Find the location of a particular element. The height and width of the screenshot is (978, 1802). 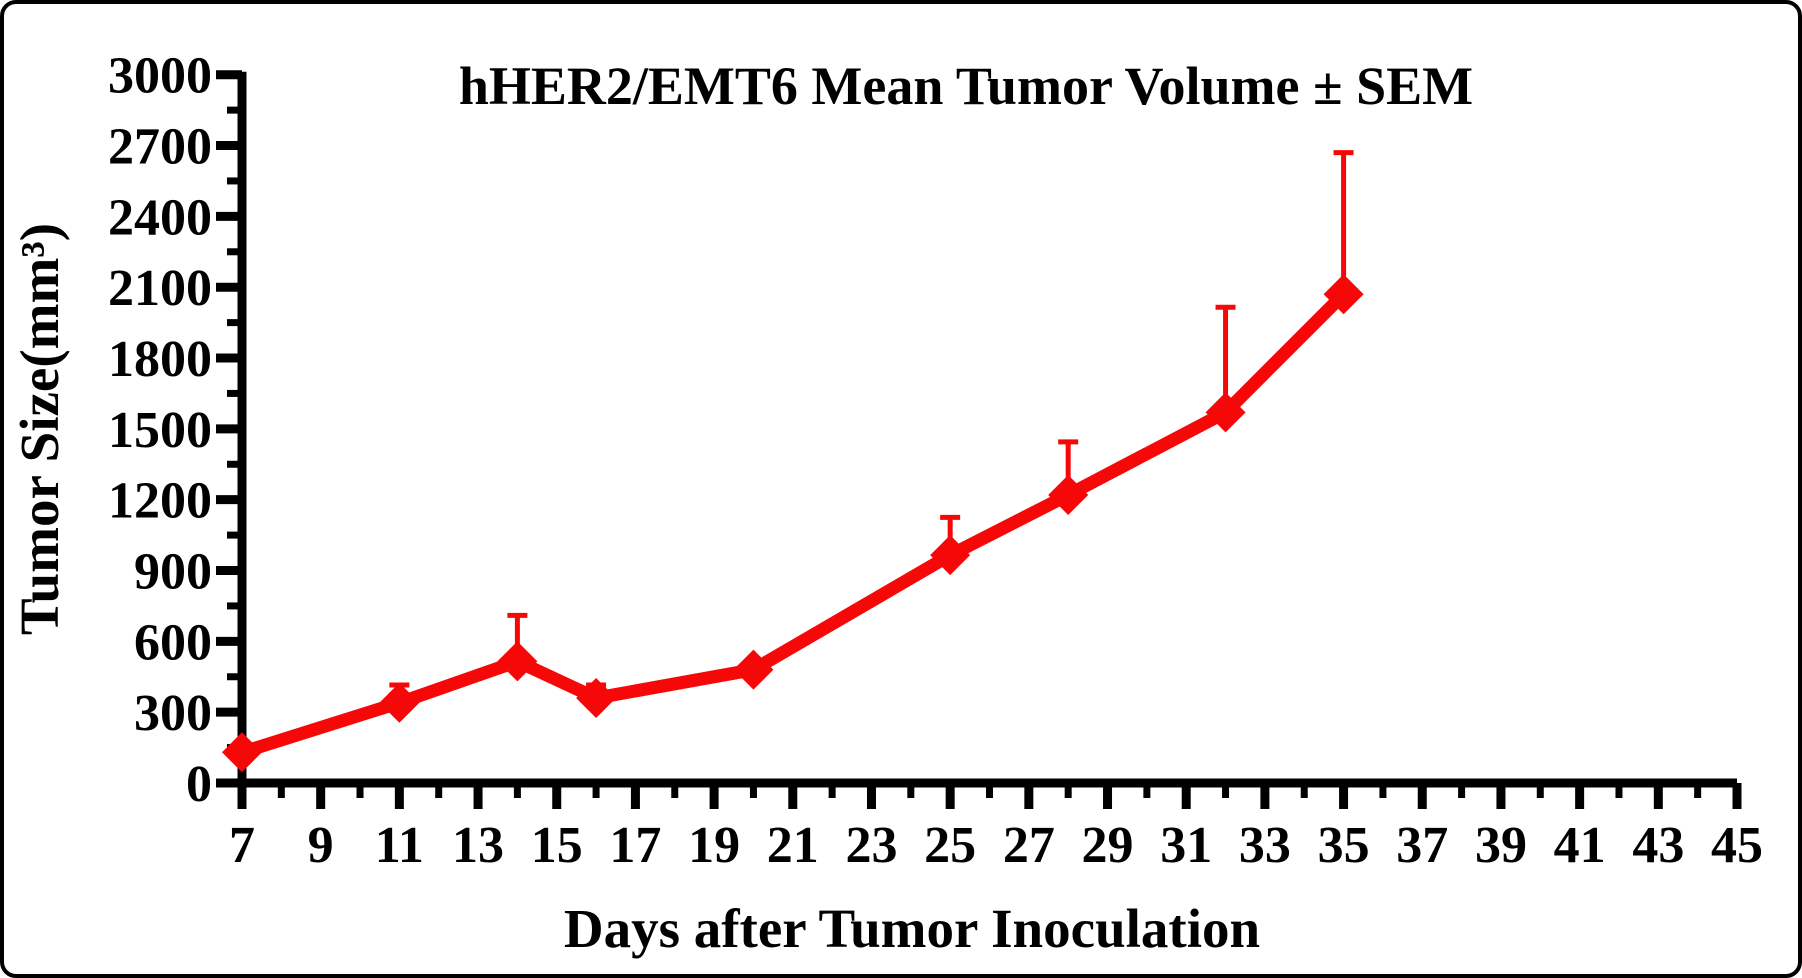

x-tick-label: 25 is located at coordinates (950, 845).